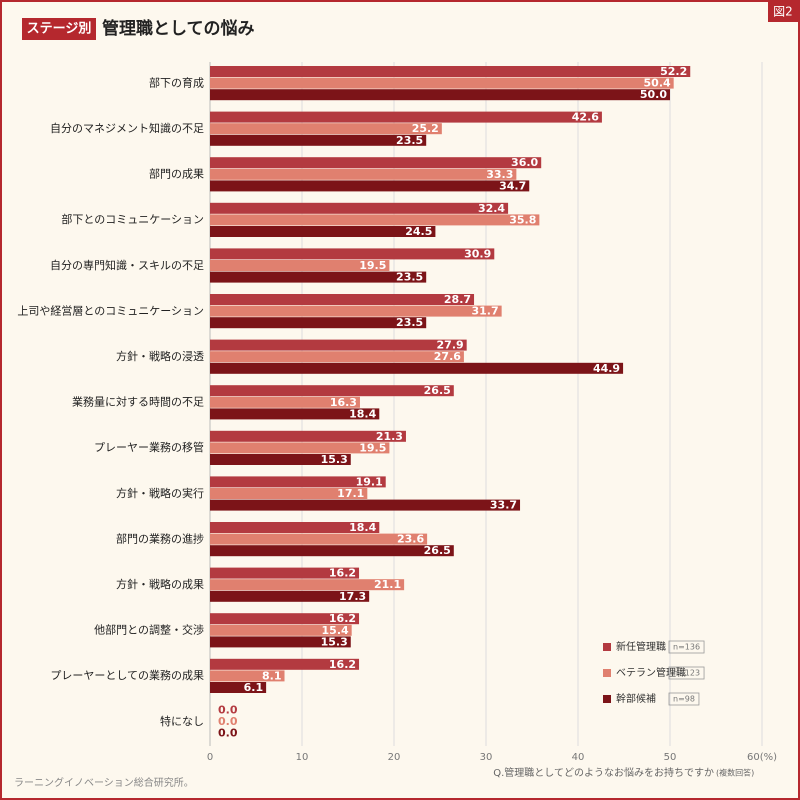 Image resolution: width=800 pixels, height=800 pixels. What do you see at coordinates (425, 128) in the screenshot?
I see `value-label: 25.2` at bounding box center [425, 128].